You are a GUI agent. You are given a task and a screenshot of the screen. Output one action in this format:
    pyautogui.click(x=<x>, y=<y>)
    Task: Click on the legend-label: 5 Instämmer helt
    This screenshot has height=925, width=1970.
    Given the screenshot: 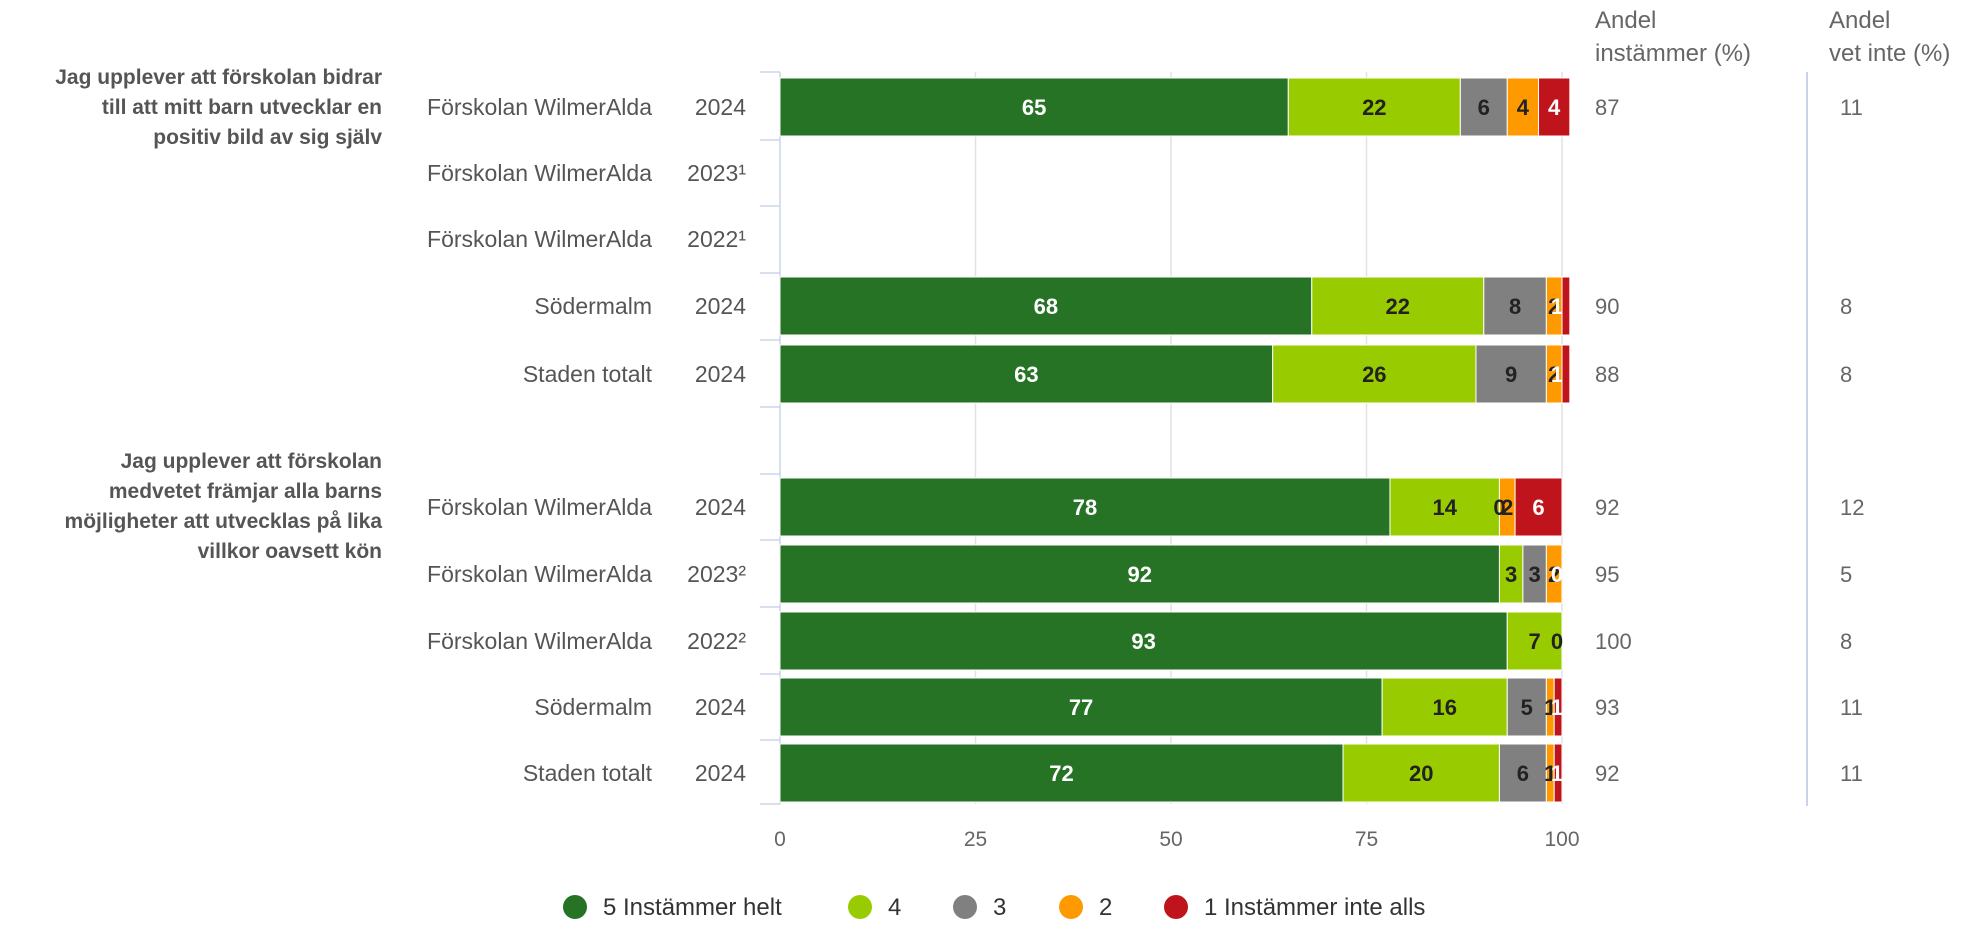 What is the action you would take?
    pyautogui.click(x=692, y=907)
    